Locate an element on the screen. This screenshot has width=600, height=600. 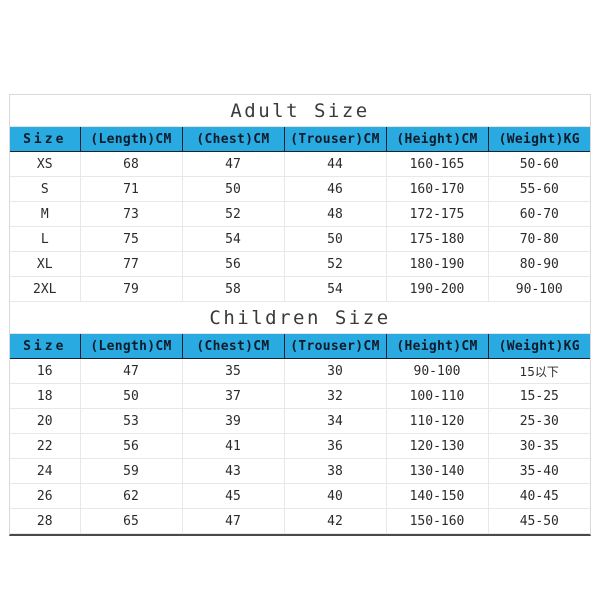
measurement-cell: 50-60 is located at coordinates (539, 164).